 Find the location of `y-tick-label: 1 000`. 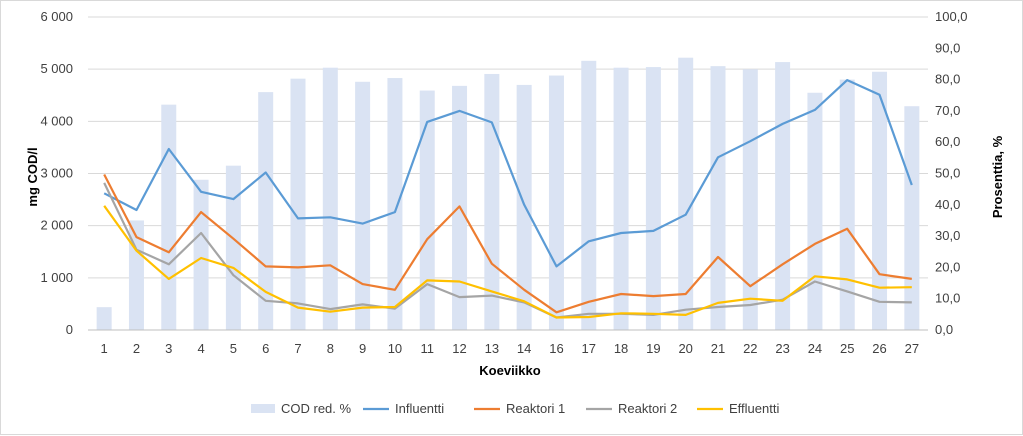

y-tick-label: 1 000 is located at coordinates (56, 277).